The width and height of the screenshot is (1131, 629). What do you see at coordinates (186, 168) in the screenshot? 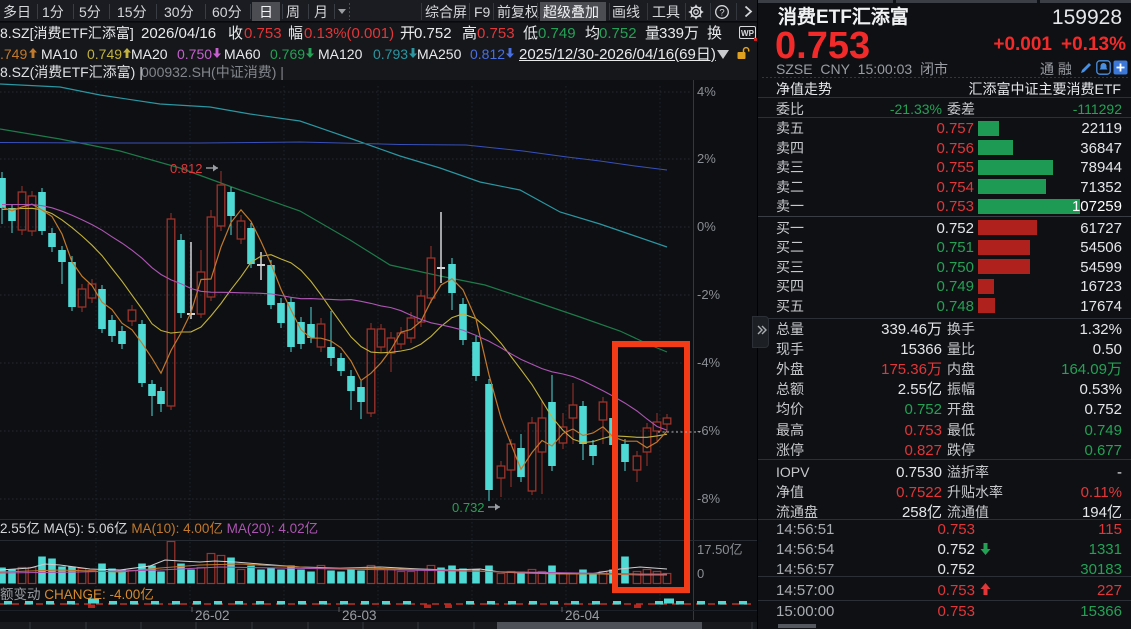
I see `svg-text: 0.812` at bounding box center [186, 168].